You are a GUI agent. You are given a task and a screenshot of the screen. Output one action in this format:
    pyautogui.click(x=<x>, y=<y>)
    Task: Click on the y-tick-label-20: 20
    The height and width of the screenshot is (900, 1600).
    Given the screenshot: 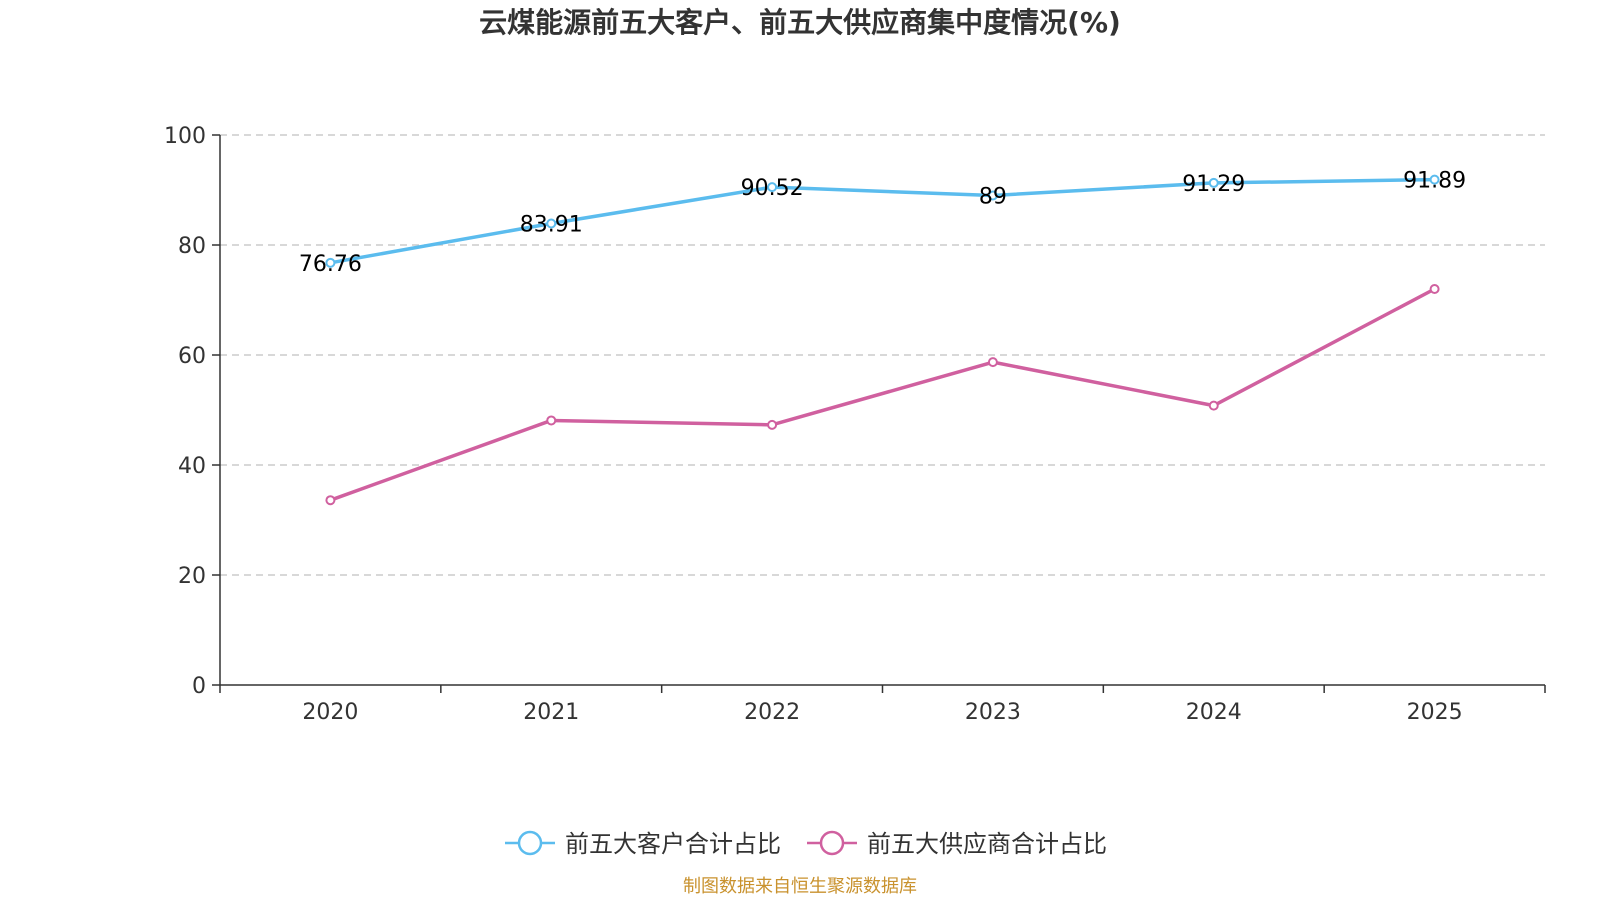 What is the action you would take?
    pyautogui.click(x=192, y=576)
    